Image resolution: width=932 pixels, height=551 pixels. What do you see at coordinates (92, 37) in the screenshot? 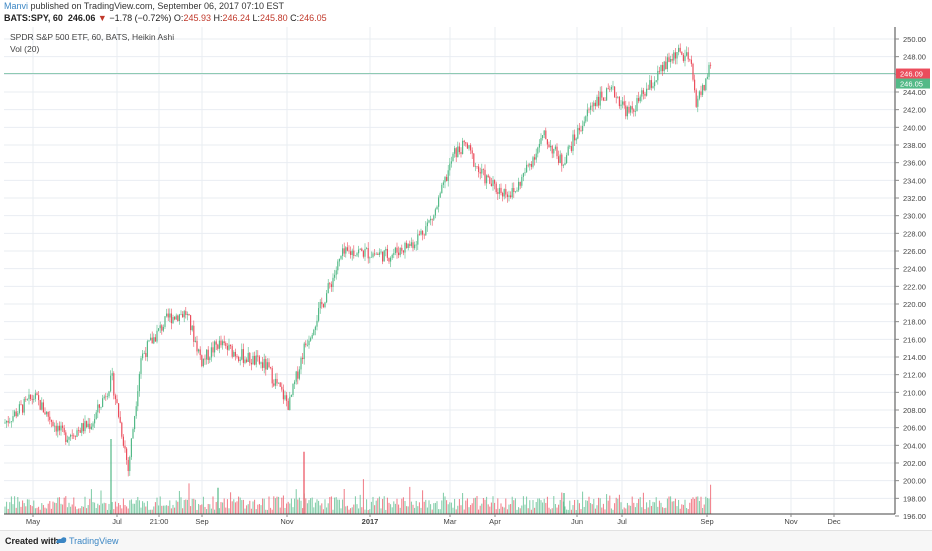
I see `series-name: SPDR S&P 500 ETF, 60, BATS, Heikin Ashi` at bounding box center [92, 37].